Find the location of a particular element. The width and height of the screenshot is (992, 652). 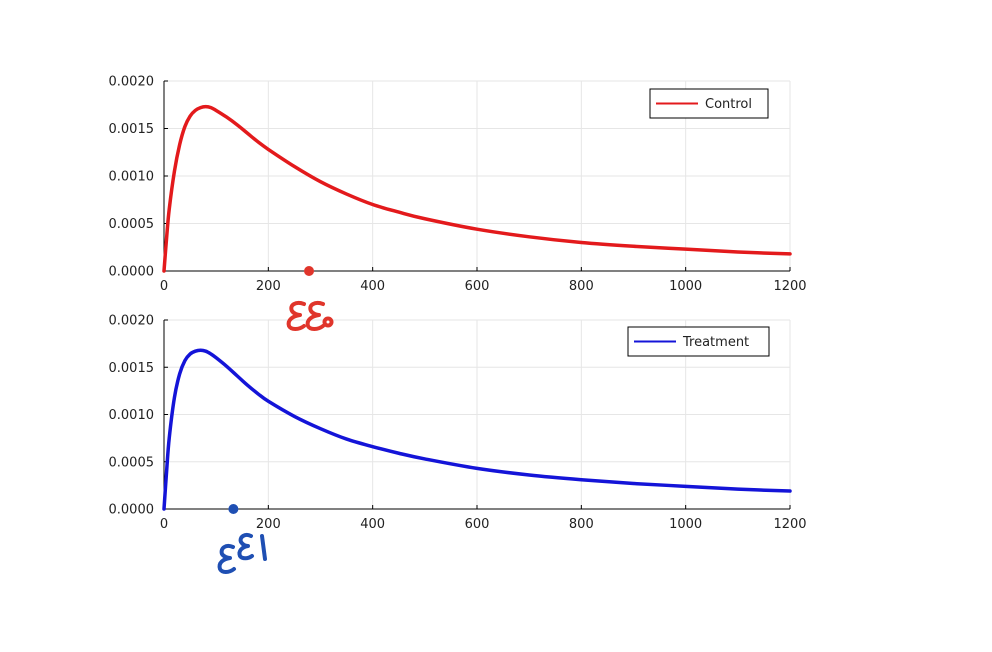

legend: Treatment is located at coordinates (698, 341).